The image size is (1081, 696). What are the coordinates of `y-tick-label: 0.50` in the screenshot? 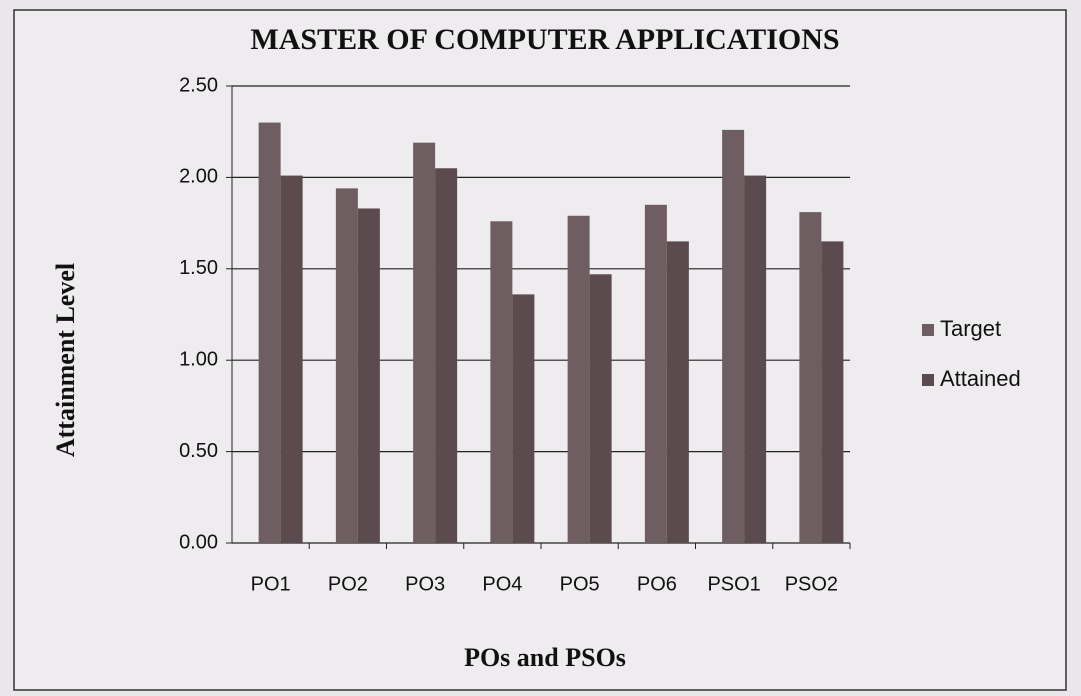 It's located at (198, 451).